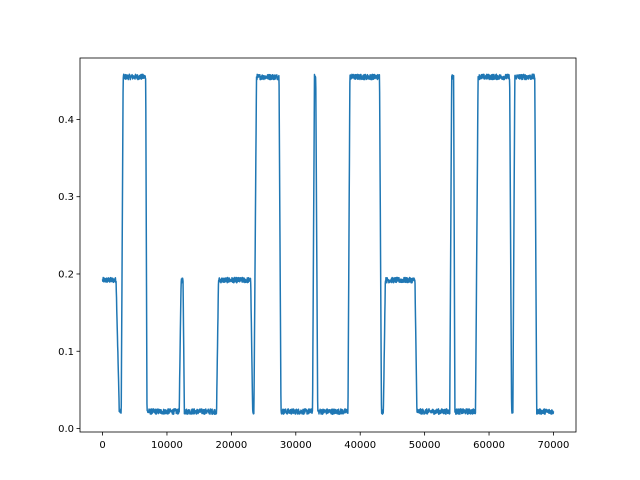 Image resolution: width=640 pixels, height=480 pixels. I want to click on x-tick-label: 60000, so click(489, 445).